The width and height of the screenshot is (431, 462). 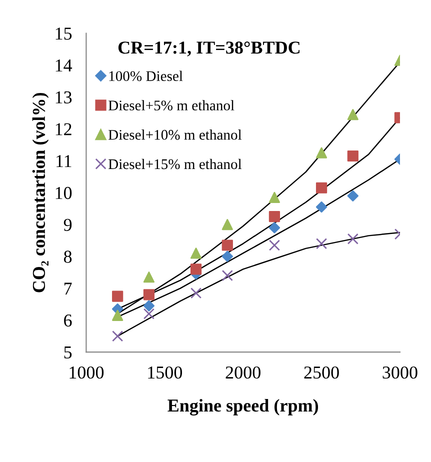 I want to click on y-tick-label: 11, so click(x=64, y=161).